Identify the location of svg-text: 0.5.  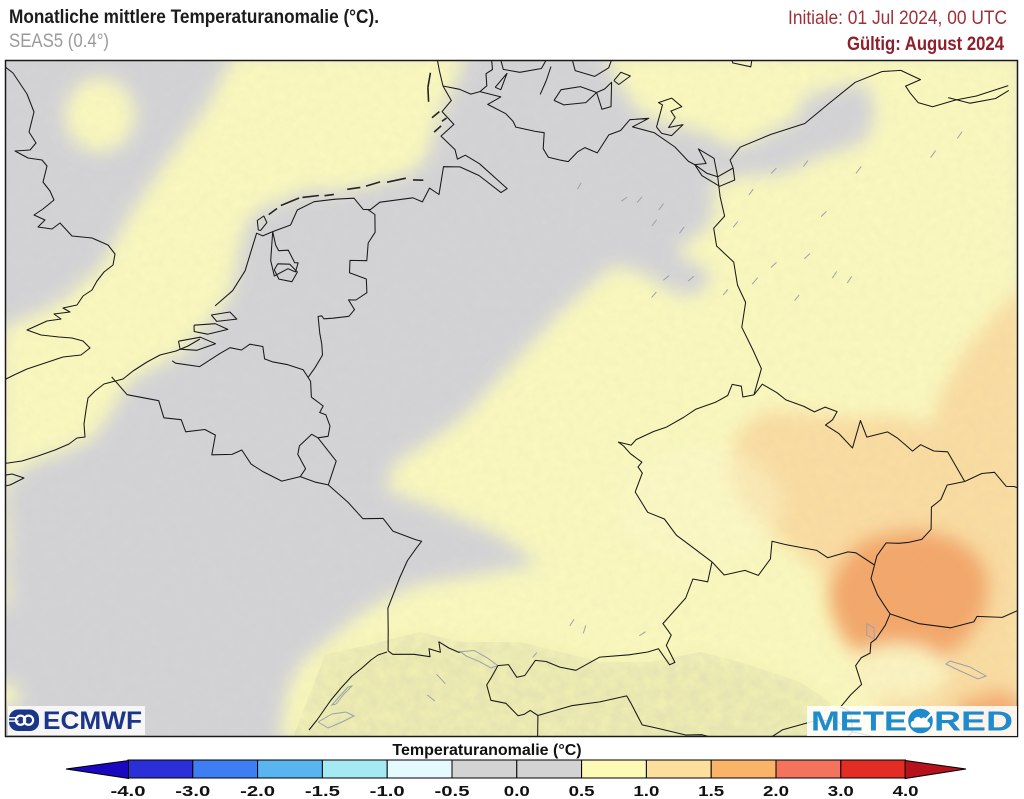
(582, 791).